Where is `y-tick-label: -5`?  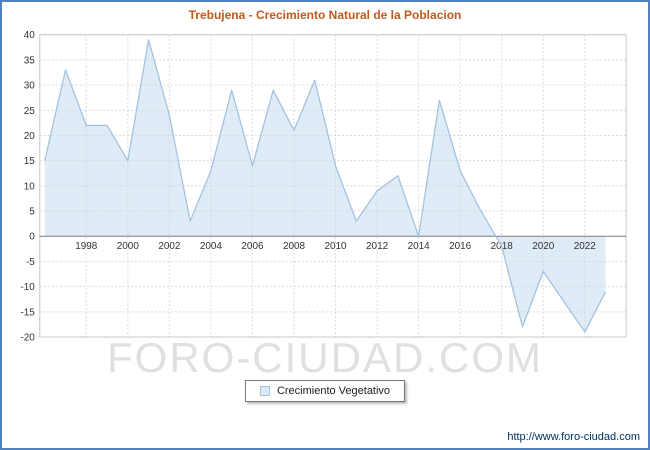
y-tick-label: -5 is located at coordinates (30, 262).